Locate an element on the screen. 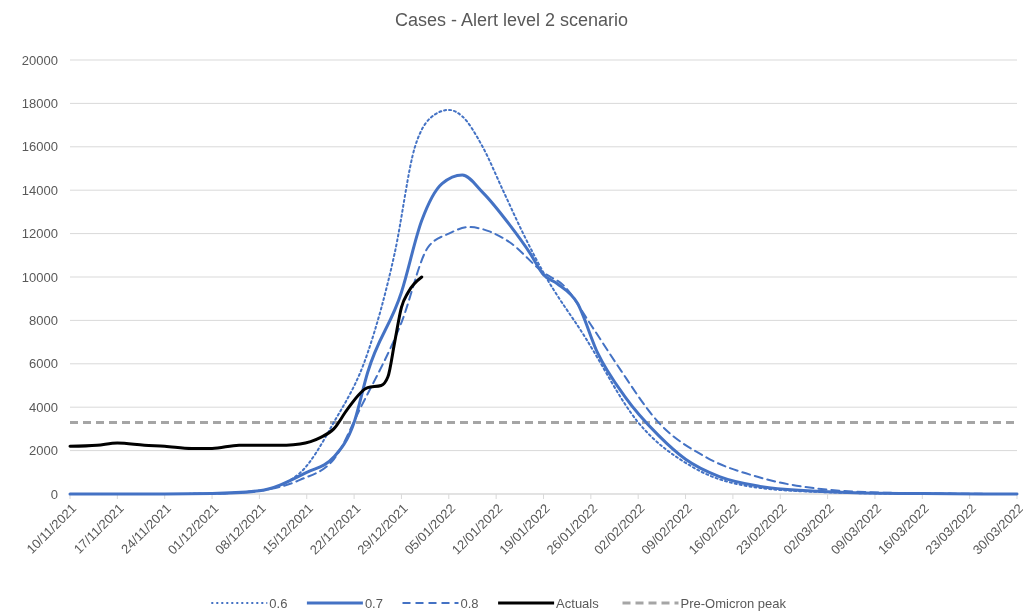 This screenshot has height=615, width=1023. legend-label: 0.7 is located at coordinates (373, 603).